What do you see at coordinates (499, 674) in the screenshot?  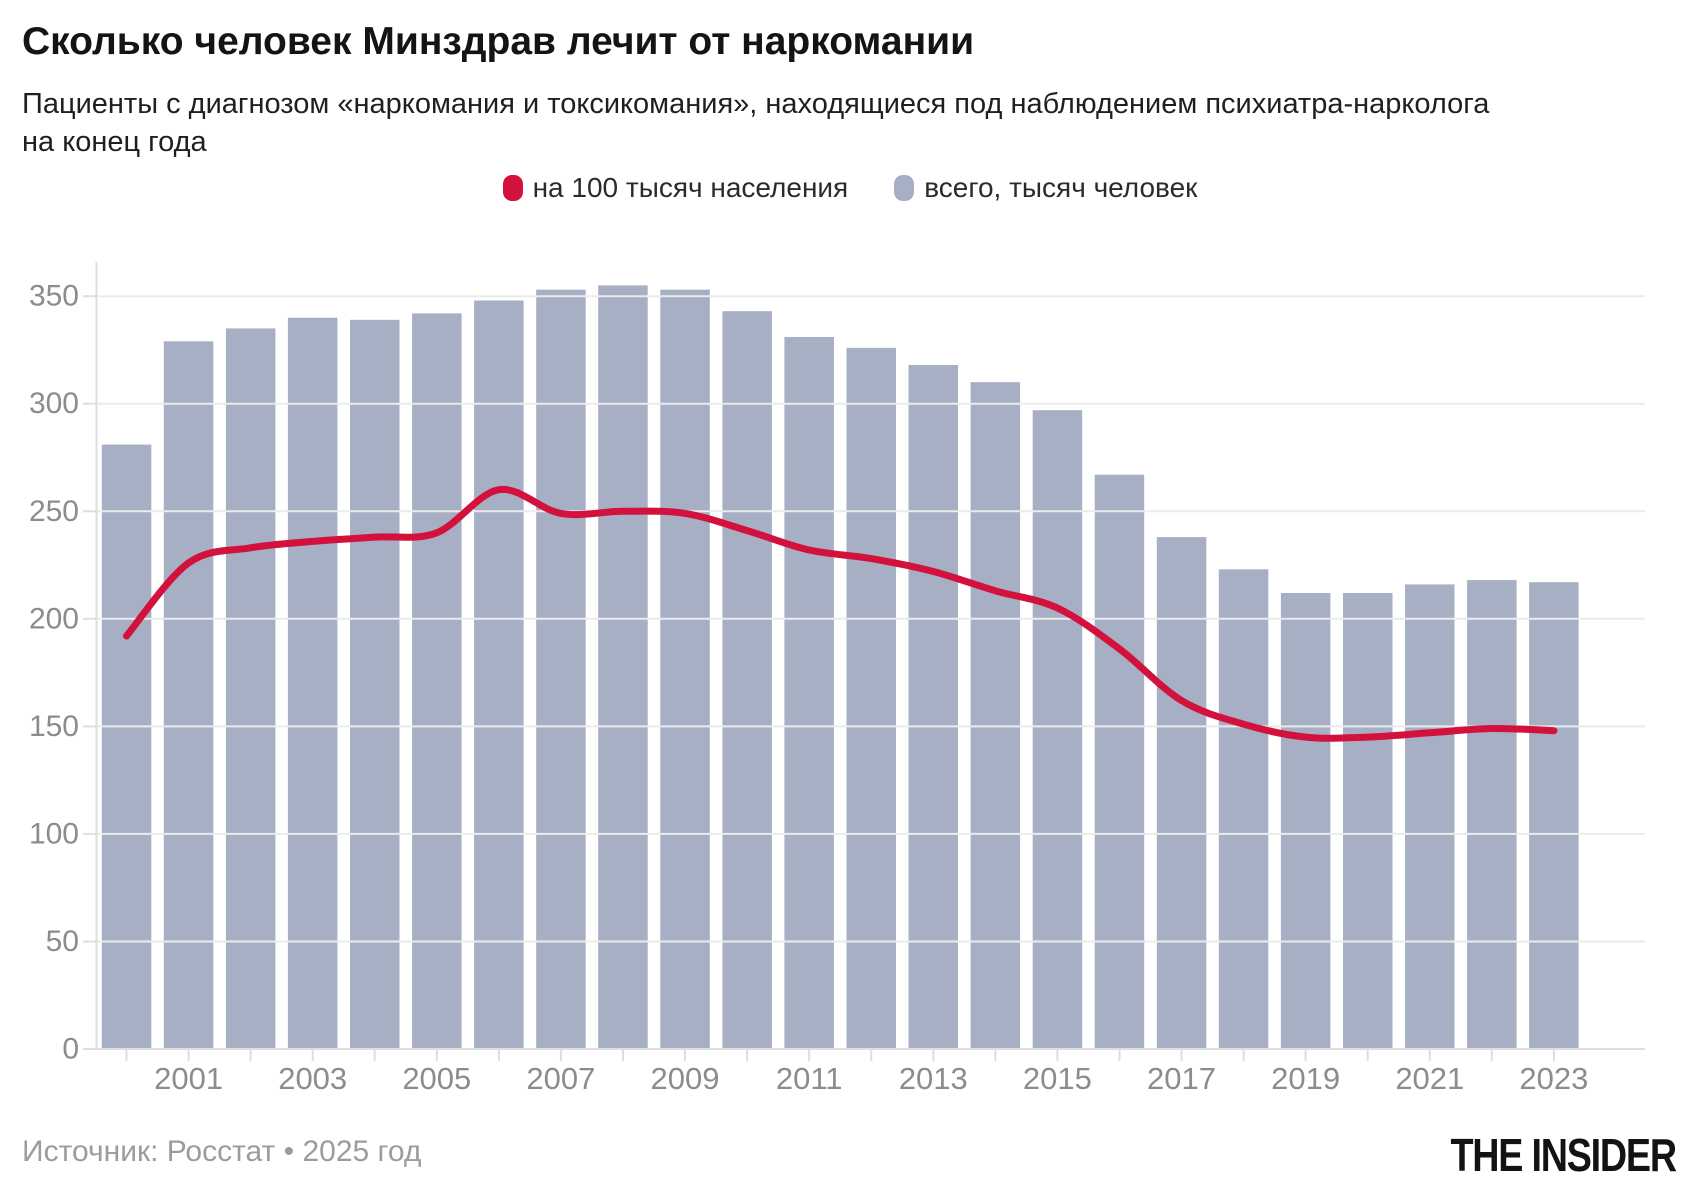 I see `bar-2006` at bounding box center [499, 674].